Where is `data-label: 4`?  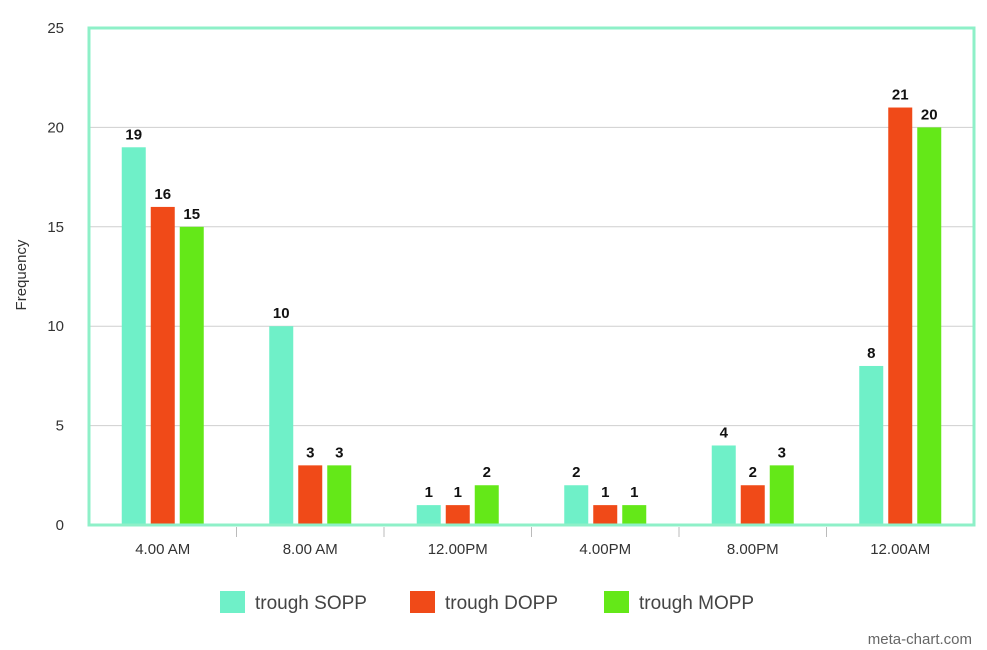 data-label: 4 is located at coordinates (724, 432).